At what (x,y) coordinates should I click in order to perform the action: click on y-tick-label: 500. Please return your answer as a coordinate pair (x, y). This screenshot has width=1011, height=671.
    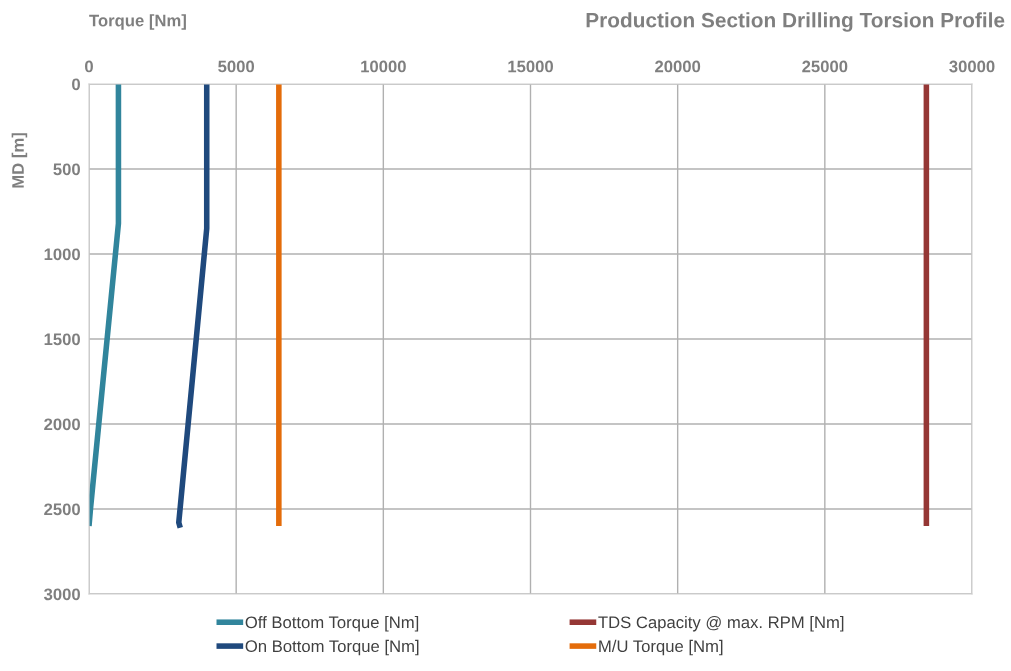
    Looking at the image, I should click on (66, 169).